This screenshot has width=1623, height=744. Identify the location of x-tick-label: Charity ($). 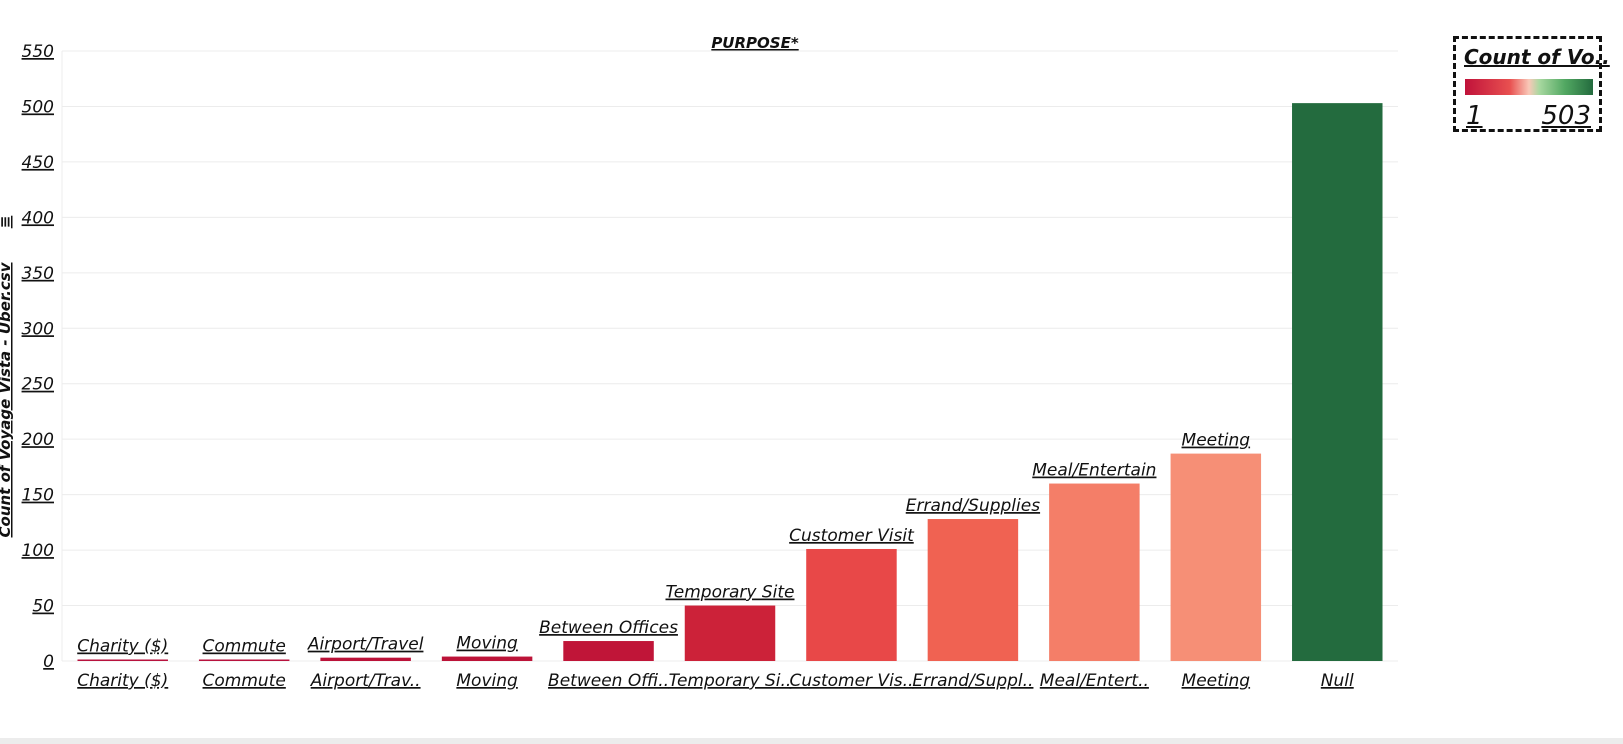
(122, 681).